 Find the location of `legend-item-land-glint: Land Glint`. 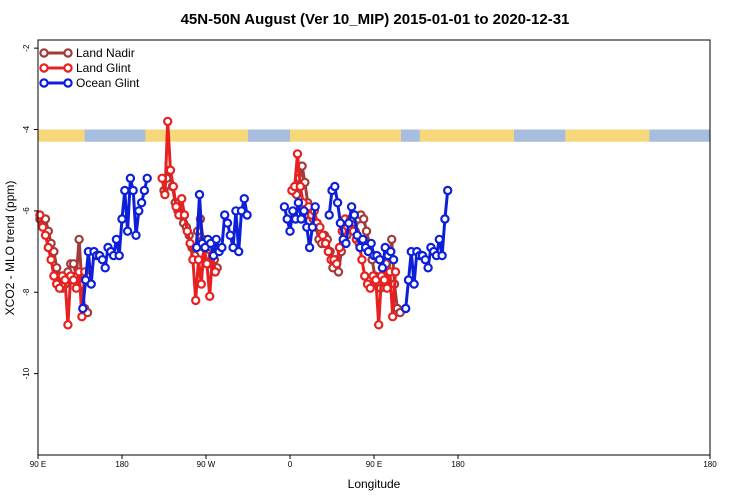

legend-item-land-glint: Land Glint is located at coordinates (85, 68).